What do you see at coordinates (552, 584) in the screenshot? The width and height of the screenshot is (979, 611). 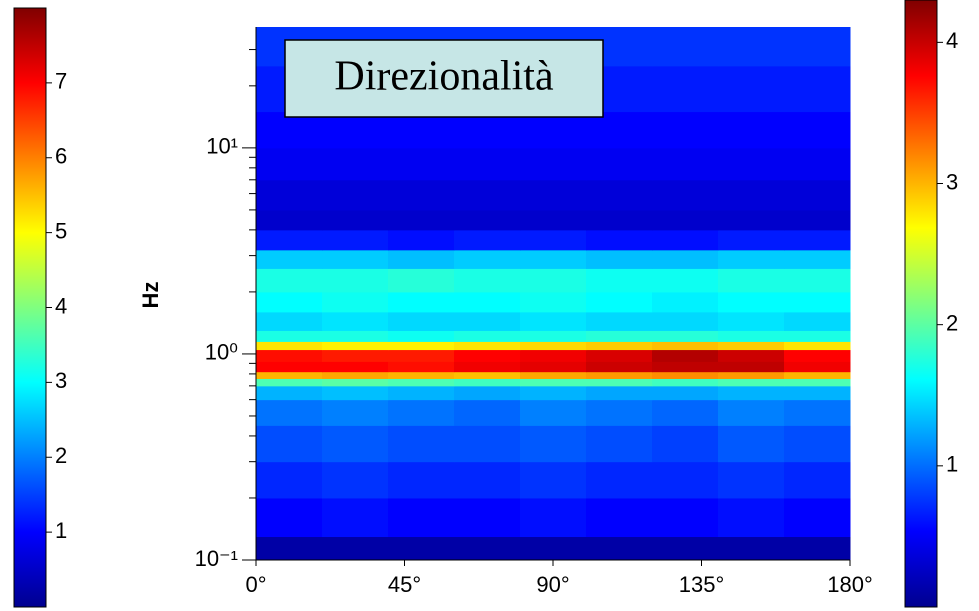 I see `x-tick-label: 90°` at bounding box center [552, 584].